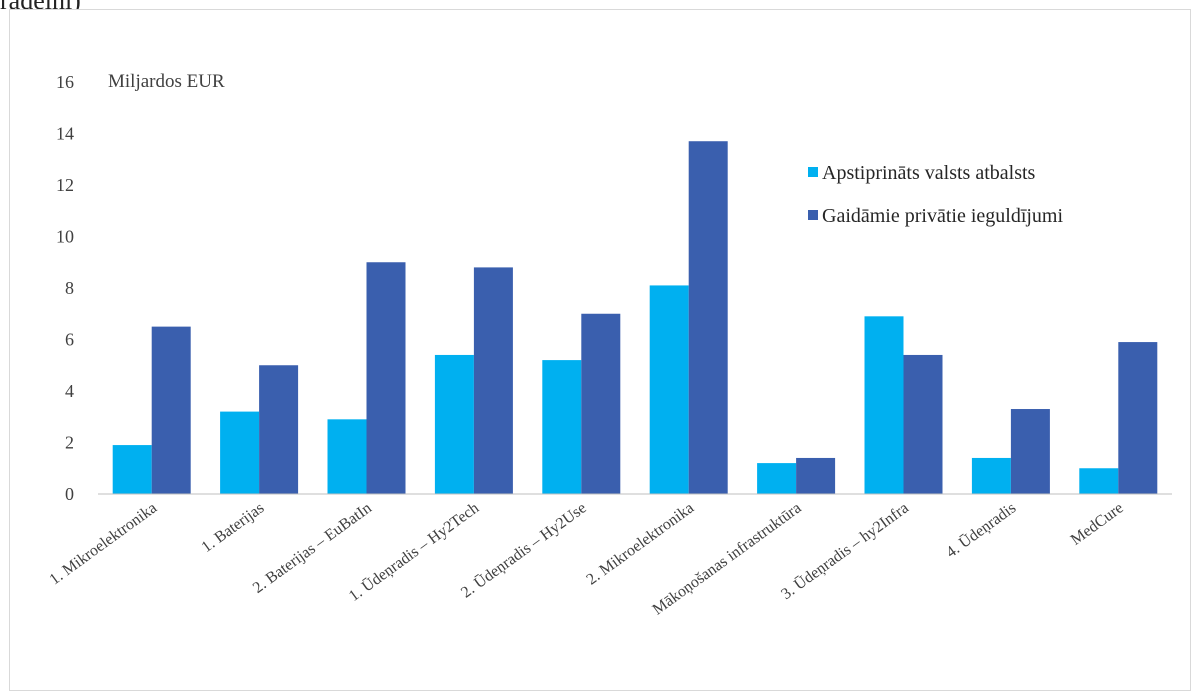  I want to click on legend-label-private: Gaidāmie privātie ieguldījumi, so click(942, 216).